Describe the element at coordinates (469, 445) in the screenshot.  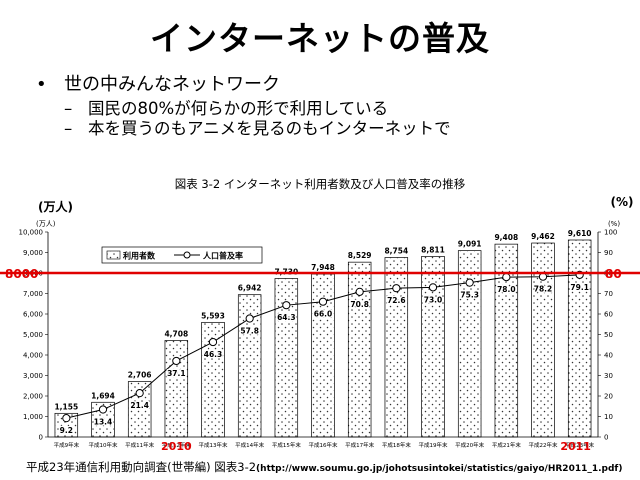
I see `x-tick-label: 平成20年末` at that location.